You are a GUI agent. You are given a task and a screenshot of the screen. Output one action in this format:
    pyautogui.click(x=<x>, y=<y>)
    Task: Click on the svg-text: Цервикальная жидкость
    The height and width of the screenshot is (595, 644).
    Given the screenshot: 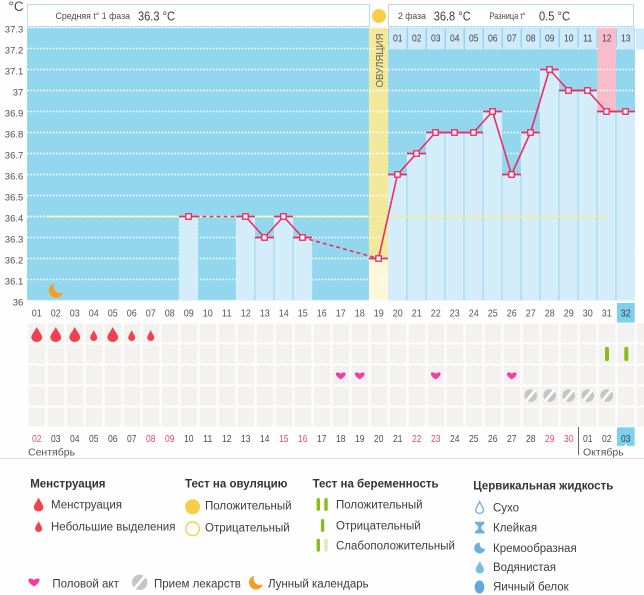 What is the action you would take?
    pyautogui.click(x=543, y=487)
    